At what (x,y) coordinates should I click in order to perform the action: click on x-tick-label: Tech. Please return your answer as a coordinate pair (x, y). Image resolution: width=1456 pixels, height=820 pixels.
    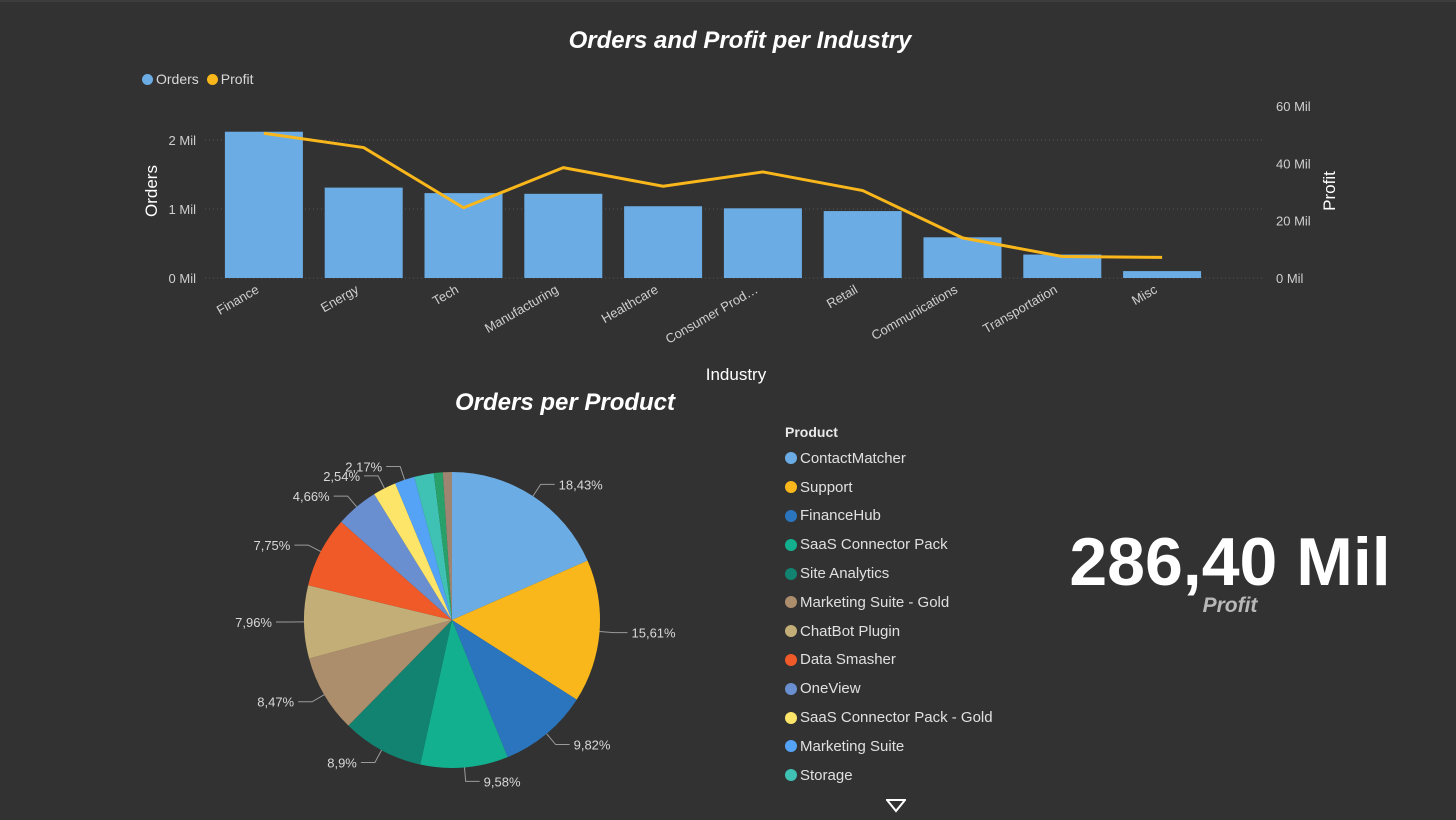
    Looking at the image, I should click on (445, 295).